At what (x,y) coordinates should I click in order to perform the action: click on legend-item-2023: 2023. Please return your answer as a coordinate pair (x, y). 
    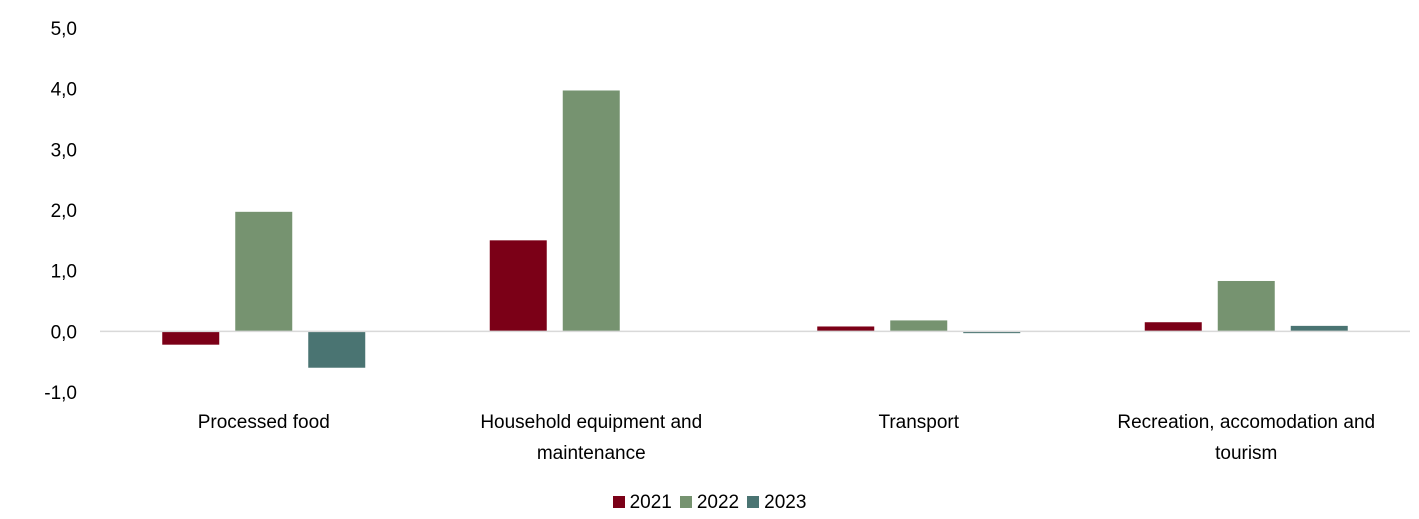
    Looking at the image, I should click on (776, 503).